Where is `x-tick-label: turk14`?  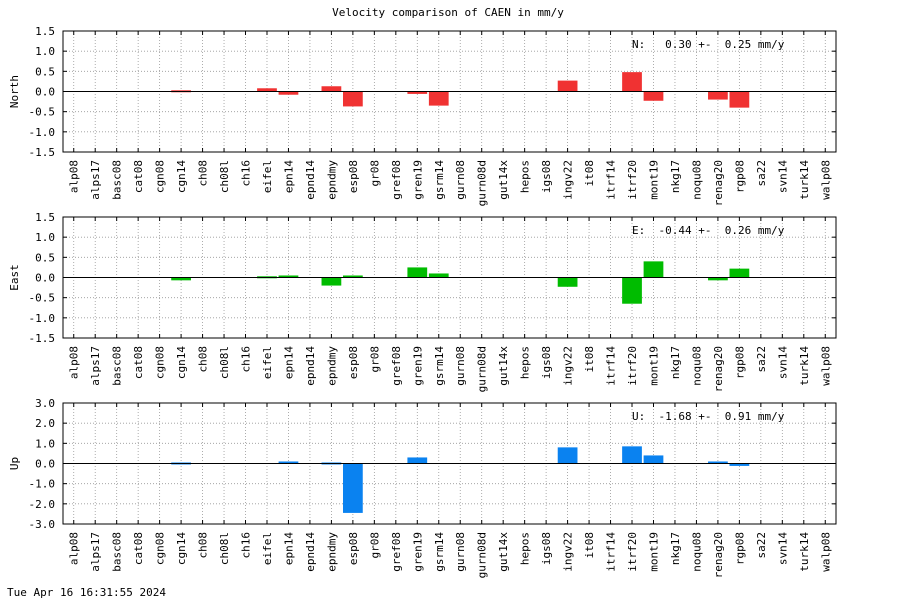 x-tick-label: turk14 is located at coordinates (804, 552).